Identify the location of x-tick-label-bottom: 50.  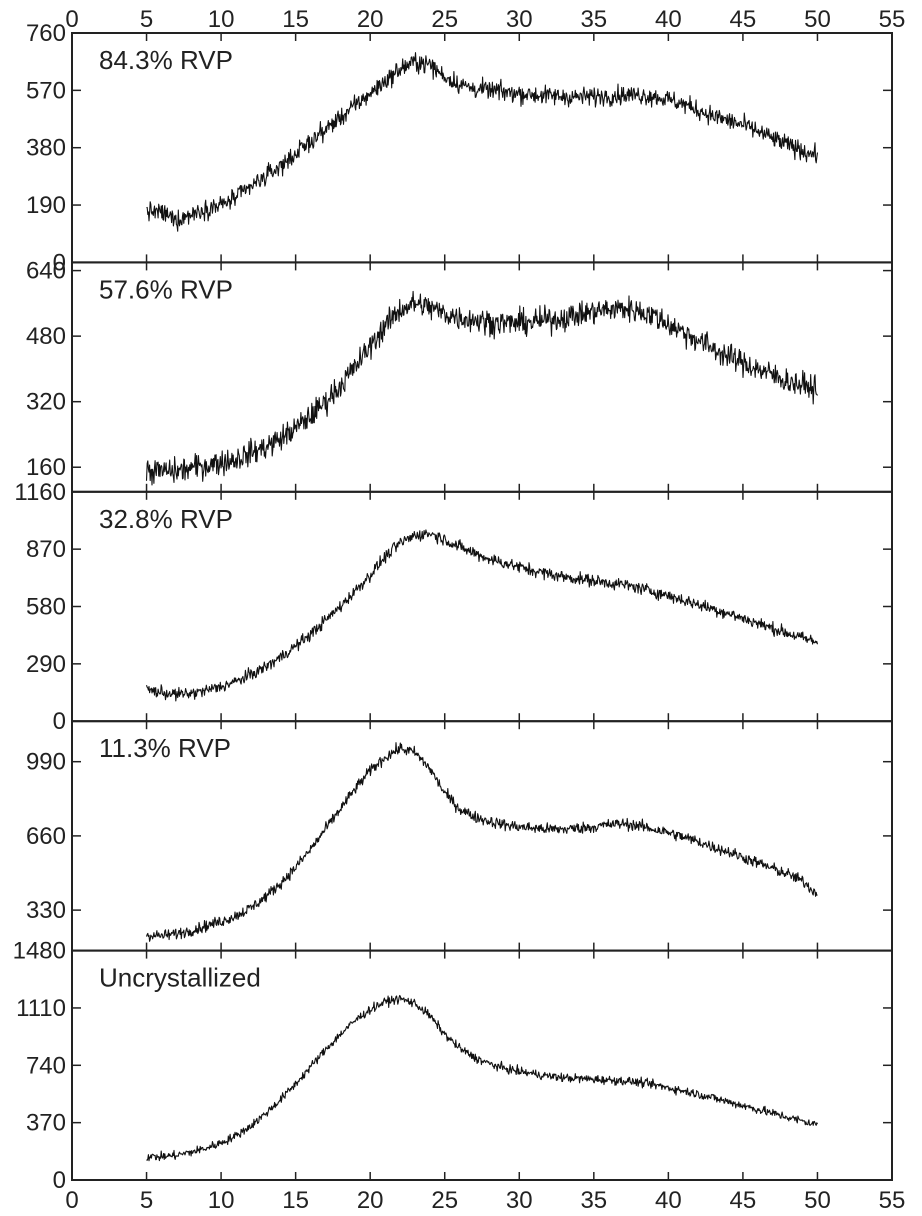
(817, 1200).